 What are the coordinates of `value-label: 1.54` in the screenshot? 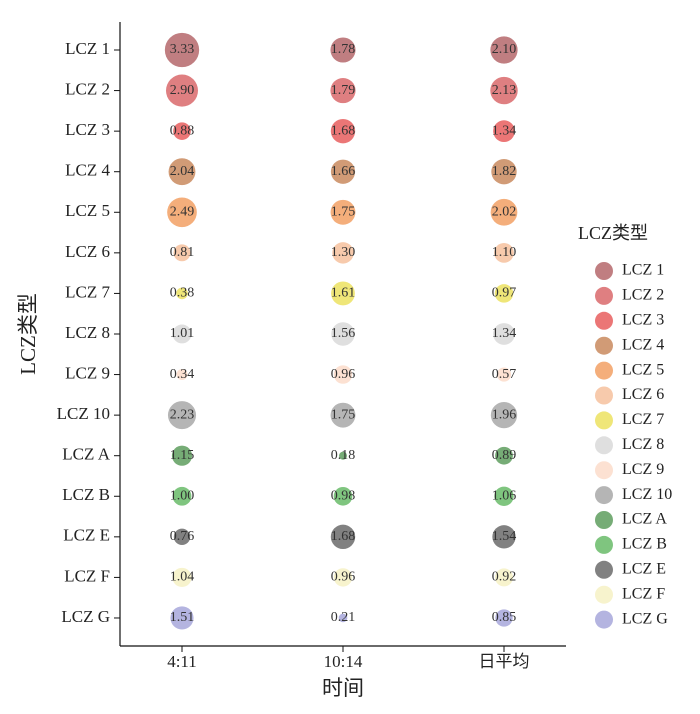 It's located at (504, 536).